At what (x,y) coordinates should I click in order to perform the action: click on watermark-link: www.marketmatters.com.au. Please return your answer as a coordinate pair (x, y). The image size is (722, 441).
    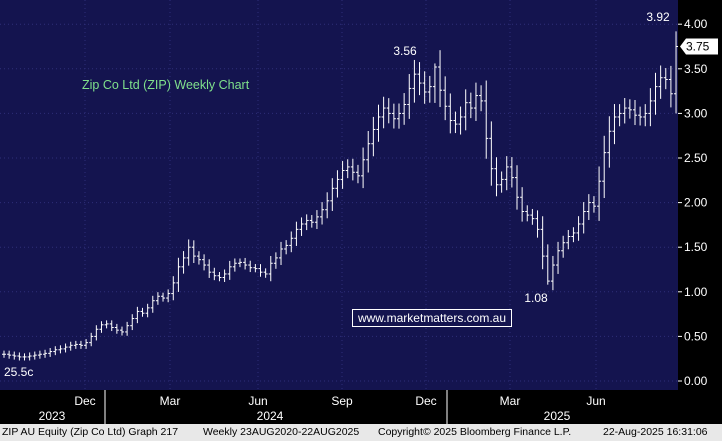
    Looking at the image, I should click on (432, 318).